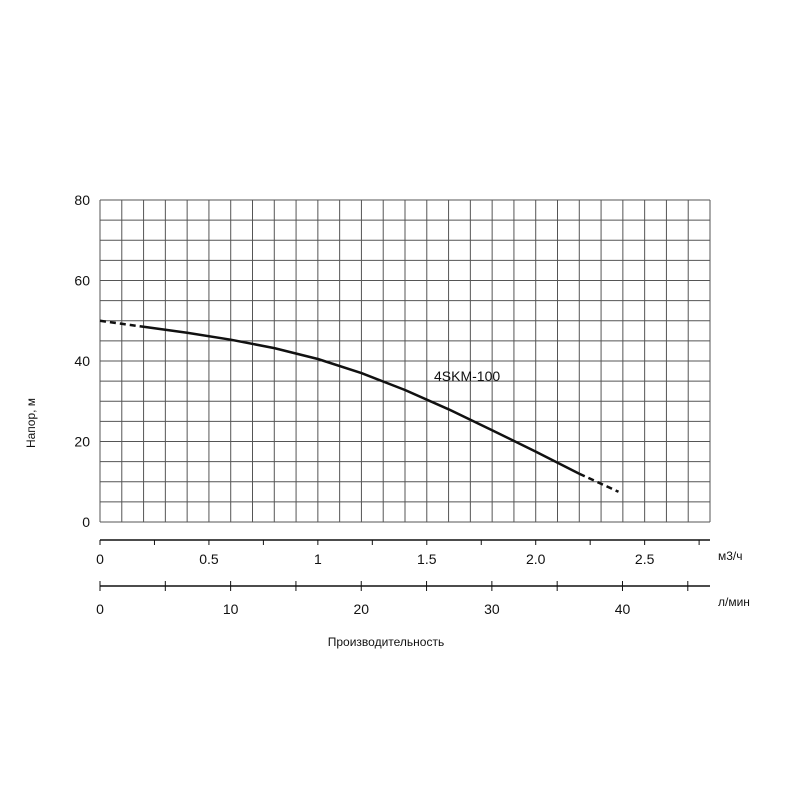 This screenshot has width=800, height=800. What do you see at coordinates (734, 602) in the screenshot?
I see `x-axis-secondary-unit: л/мин` at bounding box center [734, 602].